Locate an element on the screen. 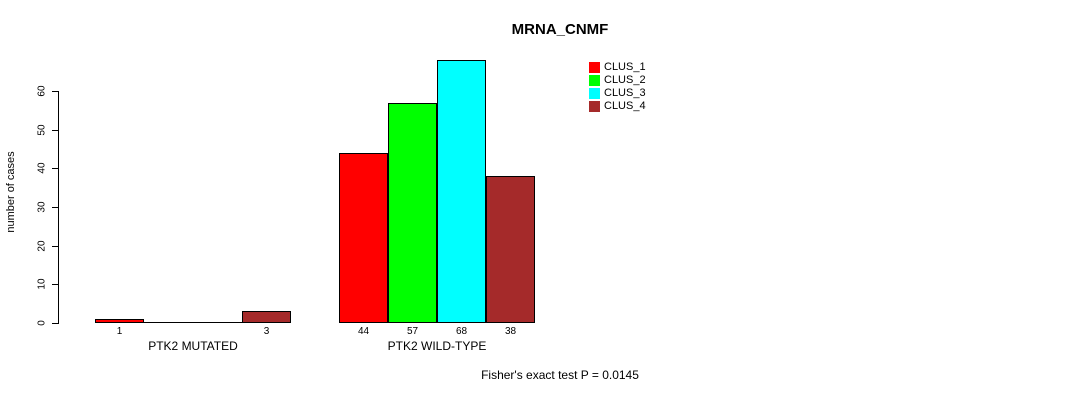 This screenshot has width=1090, height=400. legend-label-clus_3: CLUS_3 is located at coordinates (625, 93).